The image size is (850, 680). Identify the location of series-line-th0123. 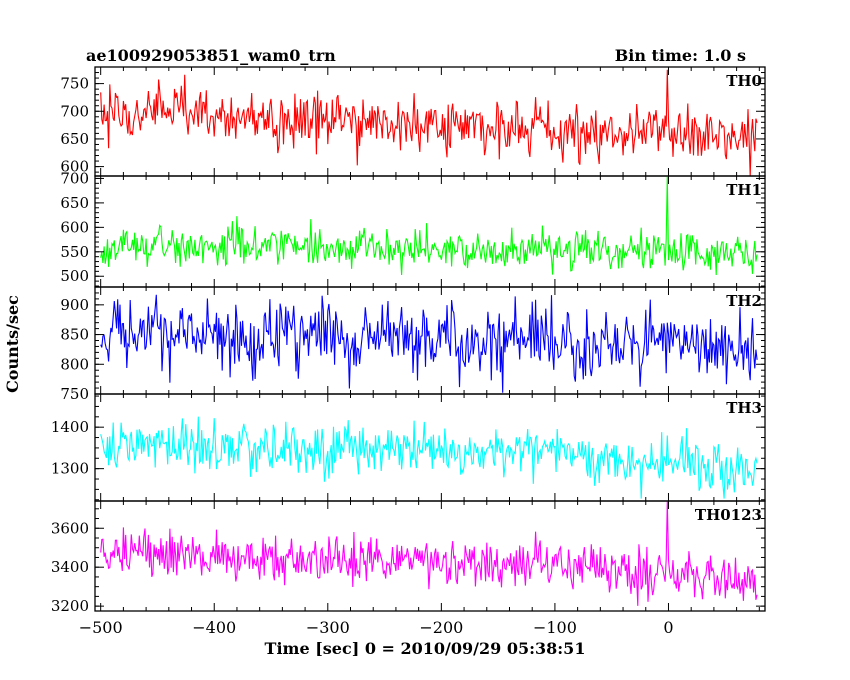
(429, 553).